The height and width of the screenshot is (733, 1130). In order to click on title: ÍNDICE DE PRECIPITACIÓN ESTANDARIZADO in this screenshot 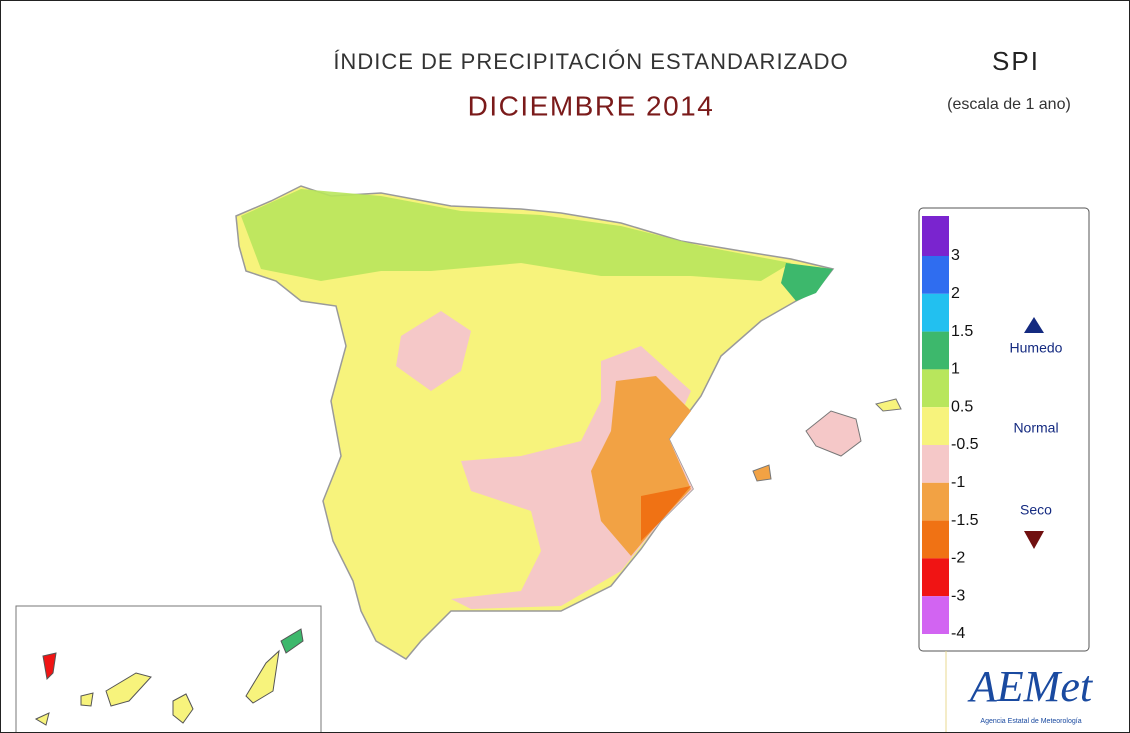, I will do `click(590, 61)`.